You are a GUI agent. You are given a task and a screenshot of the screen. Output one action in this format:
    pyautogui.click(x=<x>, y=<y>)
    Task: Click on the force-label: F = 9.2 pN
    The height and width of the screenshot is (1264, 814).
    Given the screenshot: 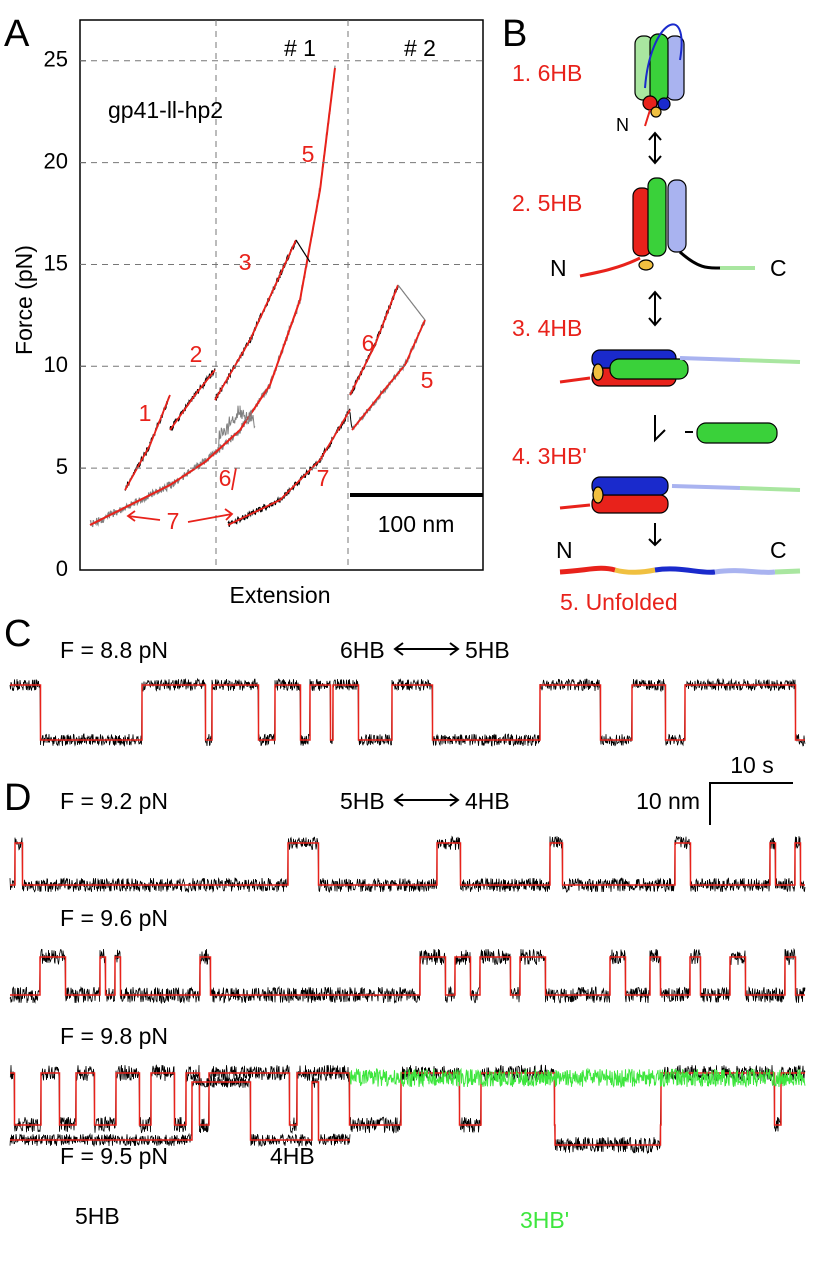 What is the action you would take?
    pyautogui.click(x=114, y=801)
    